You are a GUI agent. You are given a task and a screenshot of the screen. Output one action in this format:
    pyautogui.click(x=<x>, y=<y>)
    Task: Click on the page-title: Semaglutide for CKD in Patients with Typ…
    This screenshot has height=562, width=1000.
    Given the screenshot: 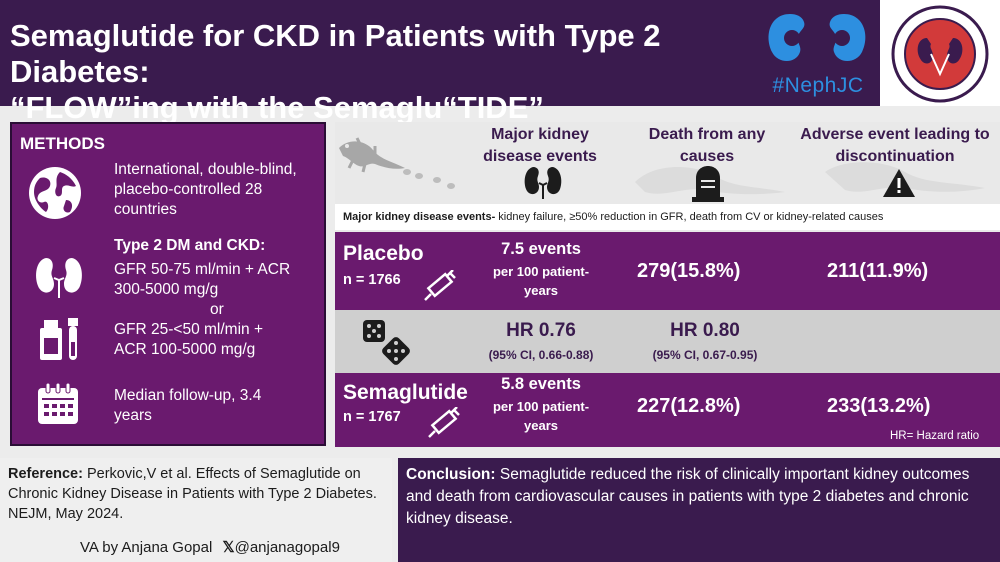 What is the action you would take?
    pyautogui.click(x=335, y=71)
    